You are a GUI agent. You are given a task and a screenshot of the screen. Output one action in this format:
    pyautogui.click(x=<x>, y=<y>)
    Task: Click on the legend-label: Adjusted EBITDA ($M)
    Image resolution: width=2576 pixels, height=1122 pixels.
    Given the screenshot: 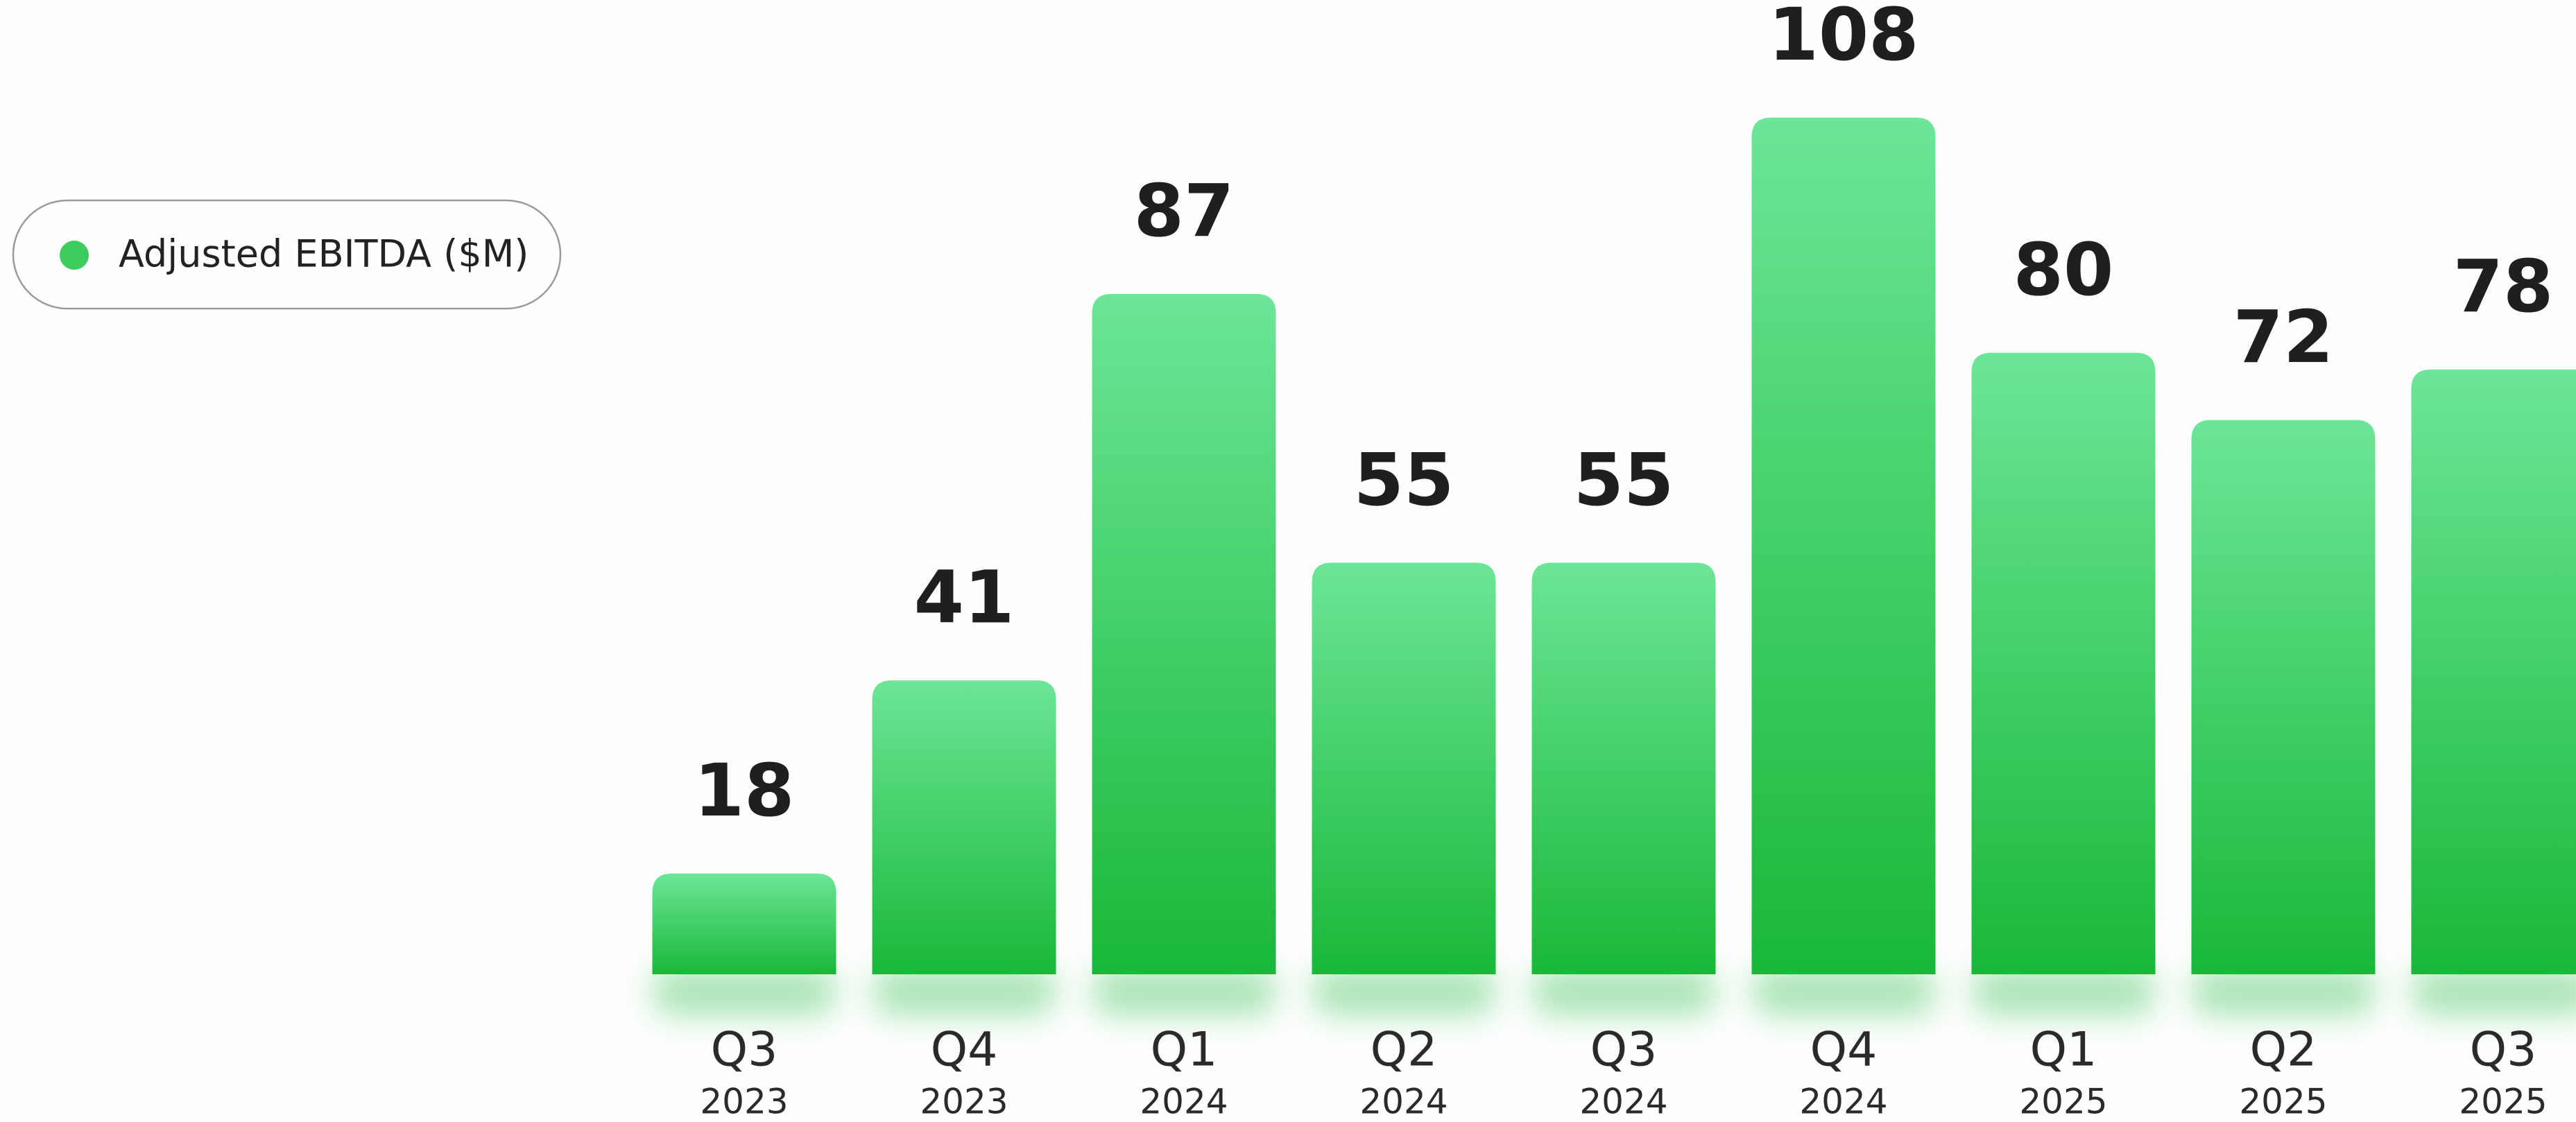 What is the action you would take?
    pyautogui.click(x=324, y=254)
    